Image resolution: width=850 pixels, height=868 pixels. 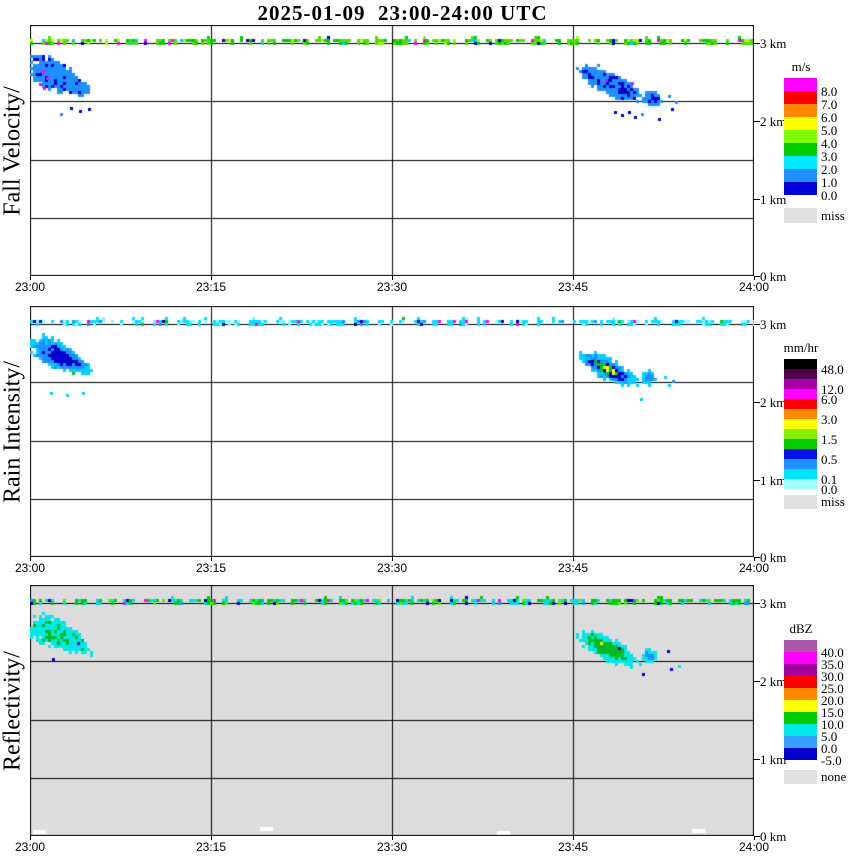 What do you see at coordinates (829, 459) in the screenshot?
I see `colorbar-tick-label: 0.5` at bounding box center [829, 459].